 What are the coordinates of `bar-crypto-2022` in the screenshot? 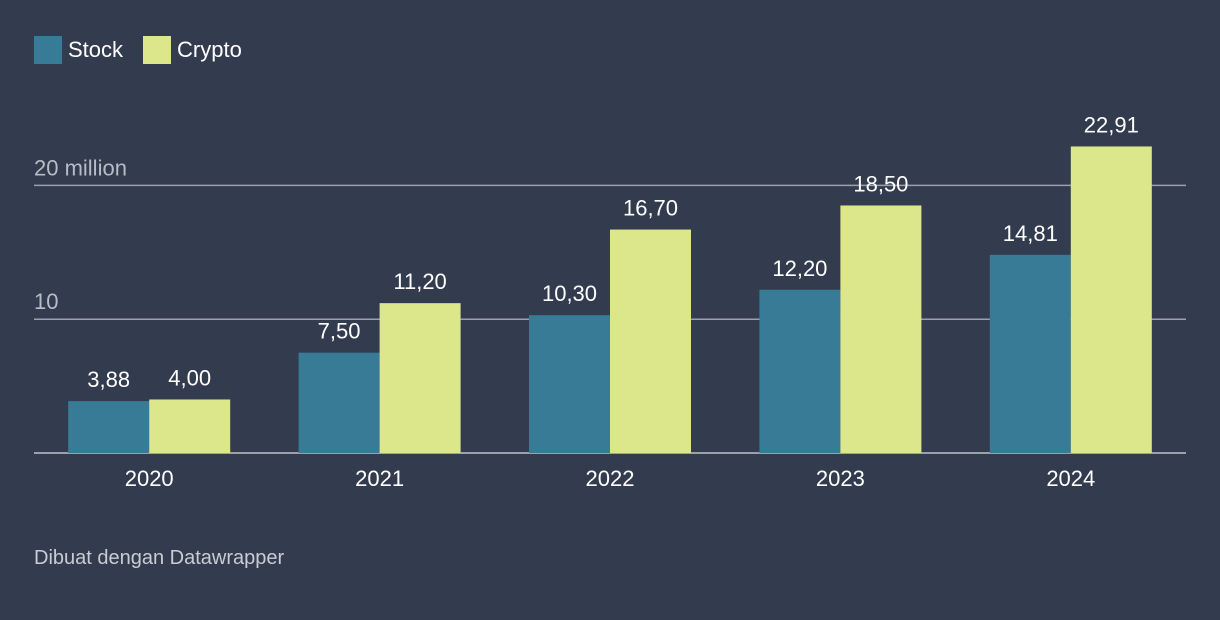 It's located at (650, 341).